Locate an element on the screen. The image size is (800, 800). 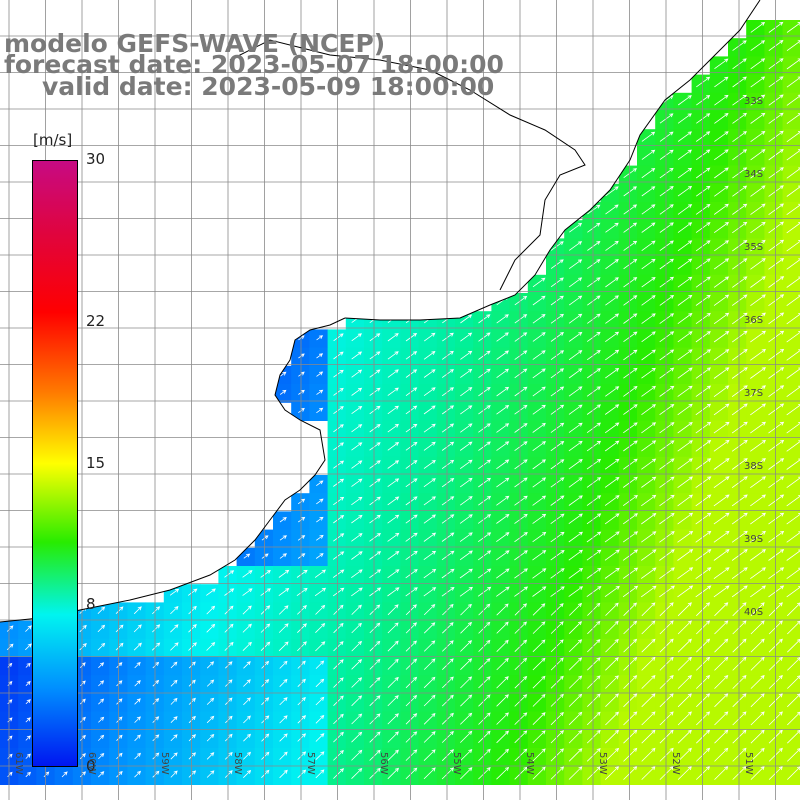
longitude-label: 53W is located at coordinates (602, 763).